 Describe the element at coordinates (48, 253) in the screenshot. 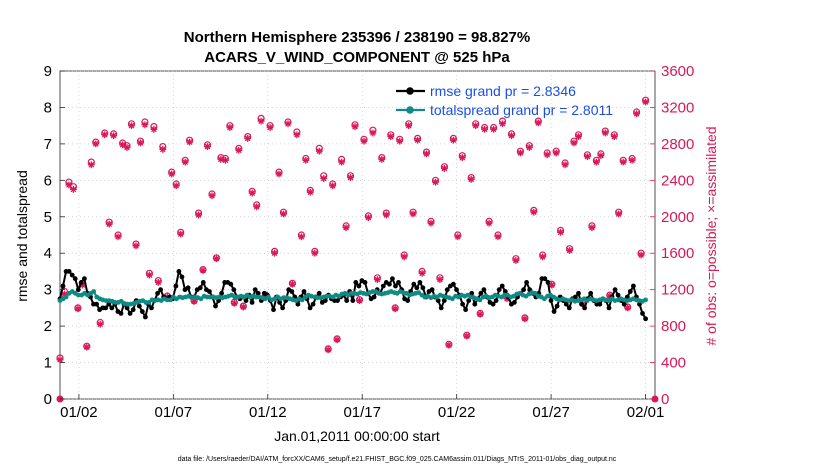

I see `left-tick-label: 4` at that location.